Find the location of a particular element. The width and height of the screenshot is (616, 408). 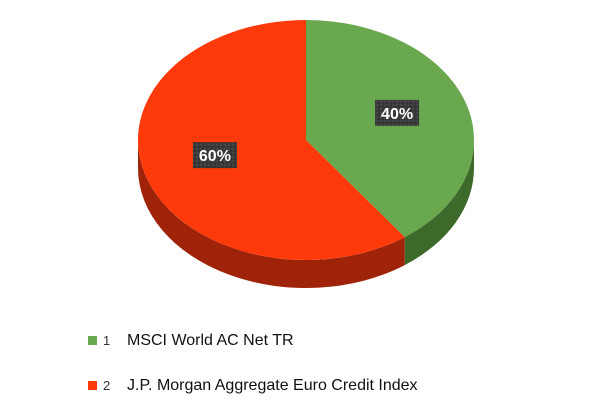

pie-labels: 40% 60% is located at coordinates (306, 134).